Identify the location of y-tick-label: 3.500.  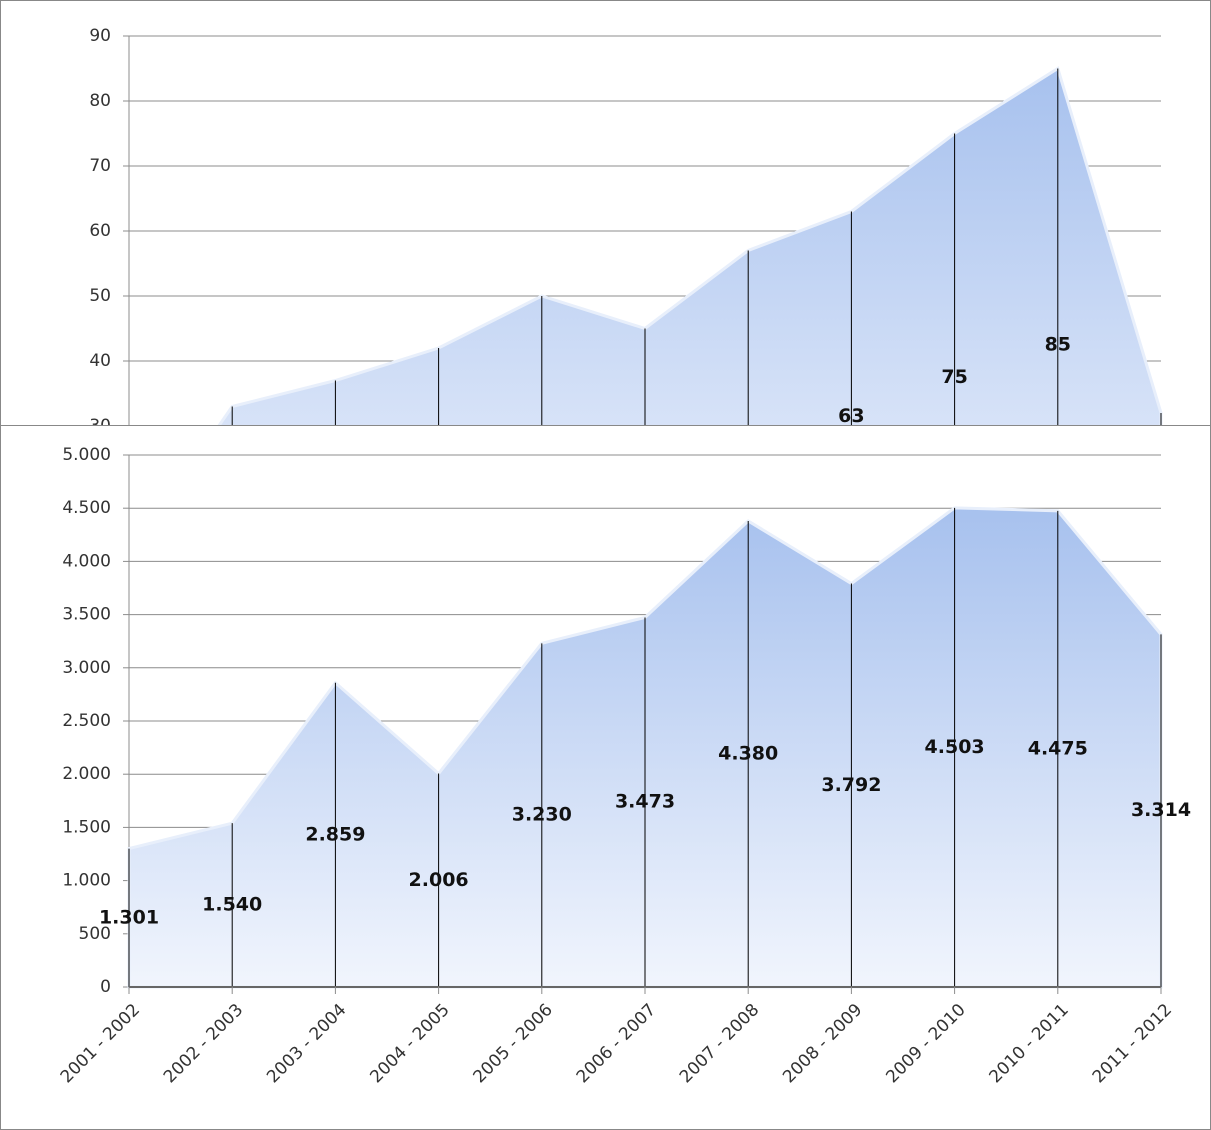
(86, 615).